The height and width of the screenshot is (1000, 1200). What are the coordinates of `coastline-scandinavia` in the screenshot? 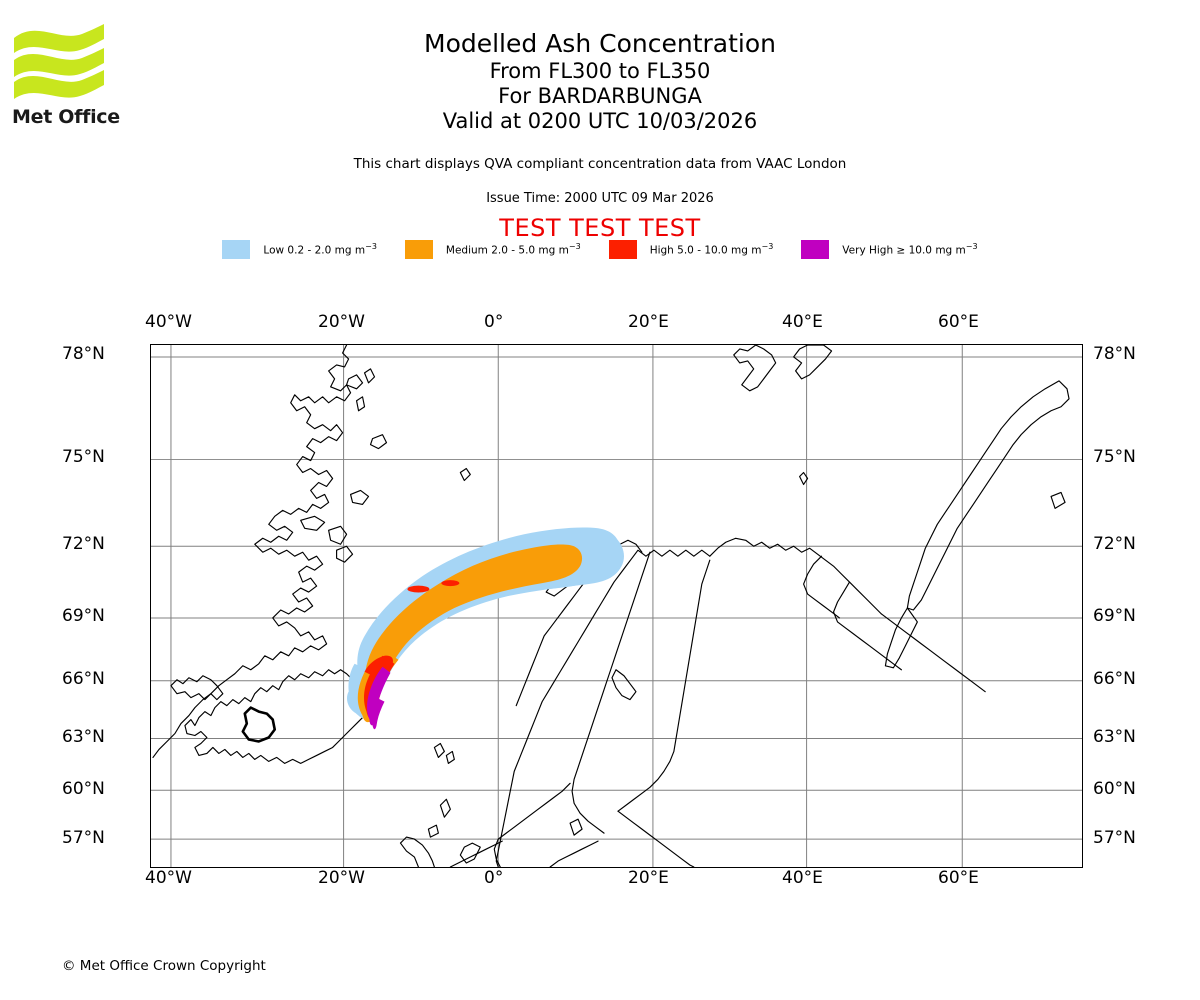 It's located at (603, 708).